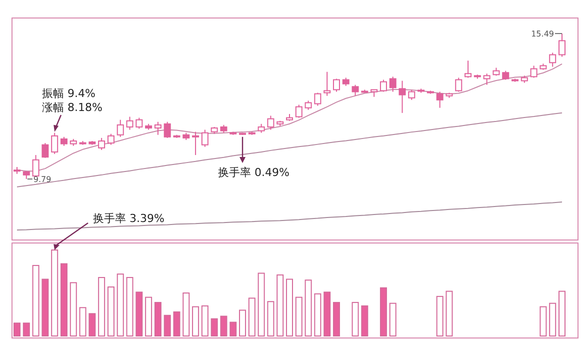 The height and width of the screenshot is (340, 585). I want to click on annotation: 换手率 3.39%, so click(128, 218).